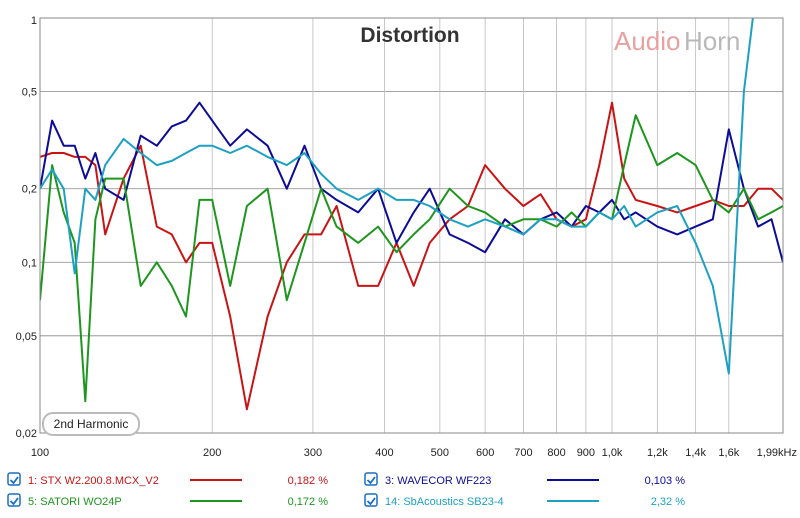 The height and width of the screenshot is (518, 800). Describe the element at coordinates (34, 21) in the screenshot. I see `y-tick-label: 1` at that location.